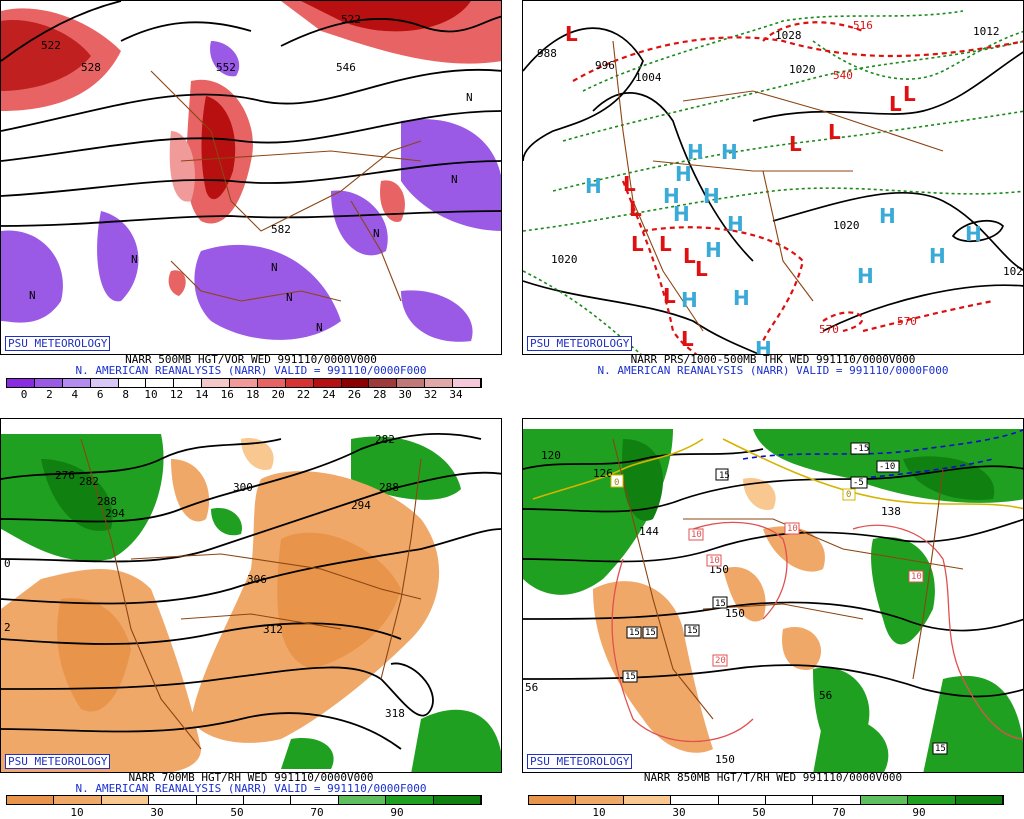  What do you see at coordinates (58, 343) in the screenshot?
I see `psu-branding: PSU METEOROLOGY` at bounding box center [58, 343].